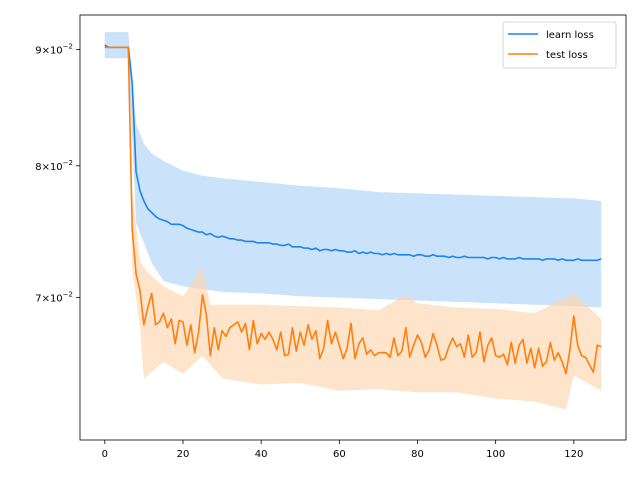 This screenshot has height=480, width=640. Describe the element at coordinates (57, 173) in the screenshot. I see `y-axis: 7×10⁻² 8×10⁻² 9×10⁻²` at that location.